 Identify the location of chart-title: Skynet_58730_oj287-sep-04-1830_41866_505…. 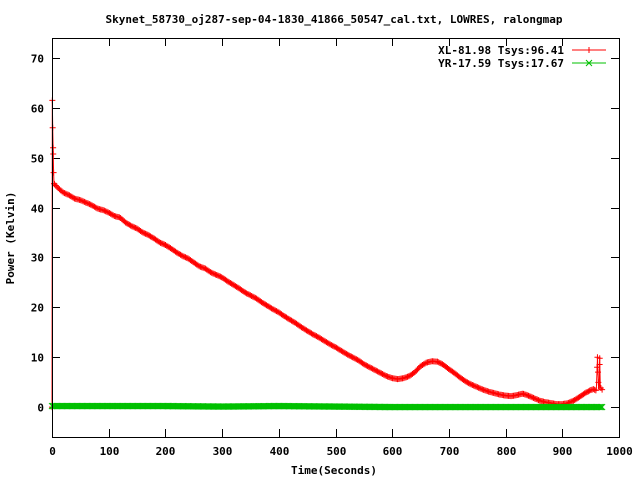
(334, 19).